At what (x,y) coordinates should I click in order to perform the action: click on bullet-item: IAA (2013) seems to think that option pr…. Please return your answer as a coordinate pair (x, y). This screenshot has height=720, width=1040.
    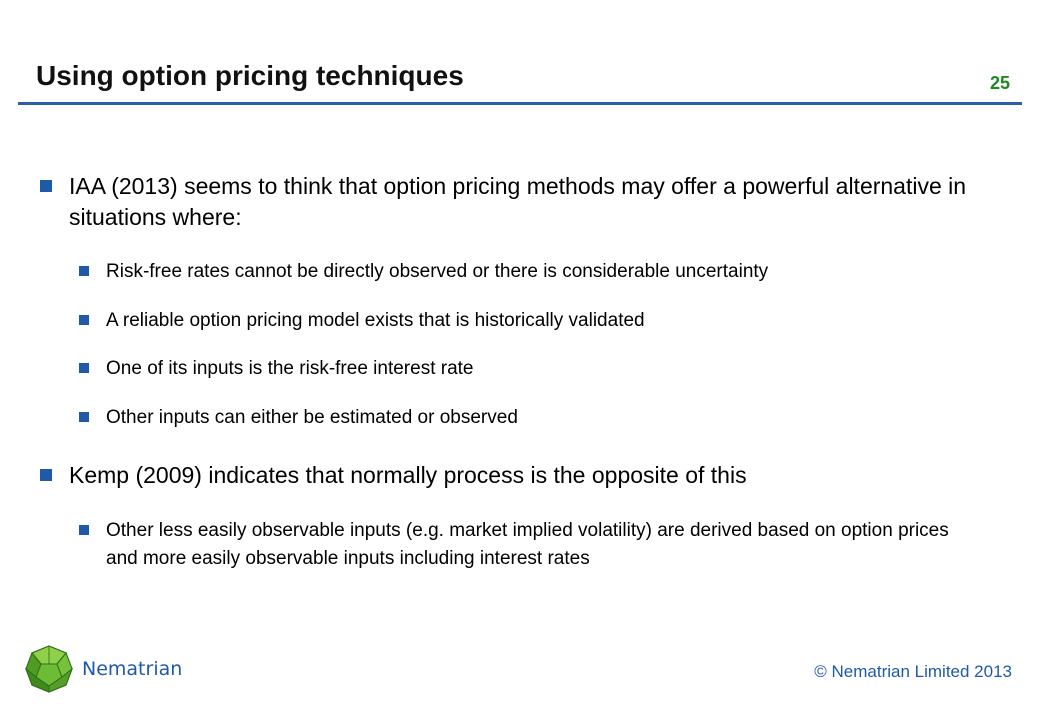
    Looking at the image, I should click on (505, 202).